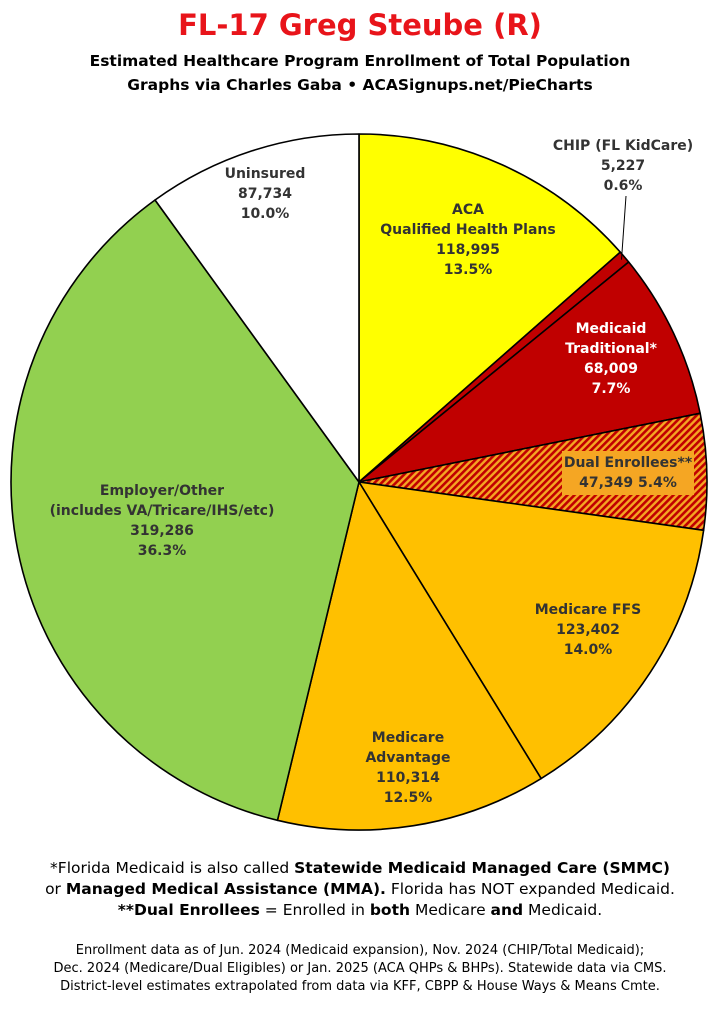 The height and width of the screenshot is (1010, 720). Describe the element at coordinates (623, 166) in the screenshot. I see `slice-label: 5,227` at that location.